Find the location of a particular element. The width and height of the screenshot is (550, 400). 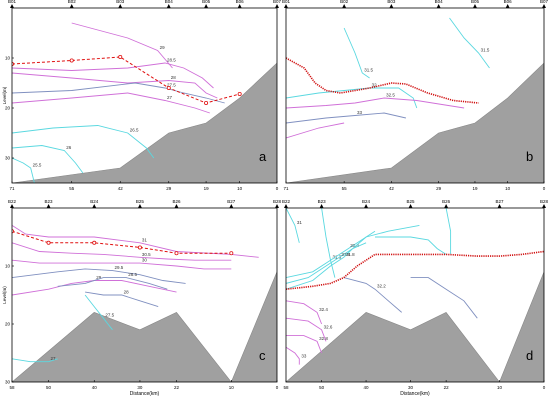

isoline-label: 29 is located at coordinates (163, 47).